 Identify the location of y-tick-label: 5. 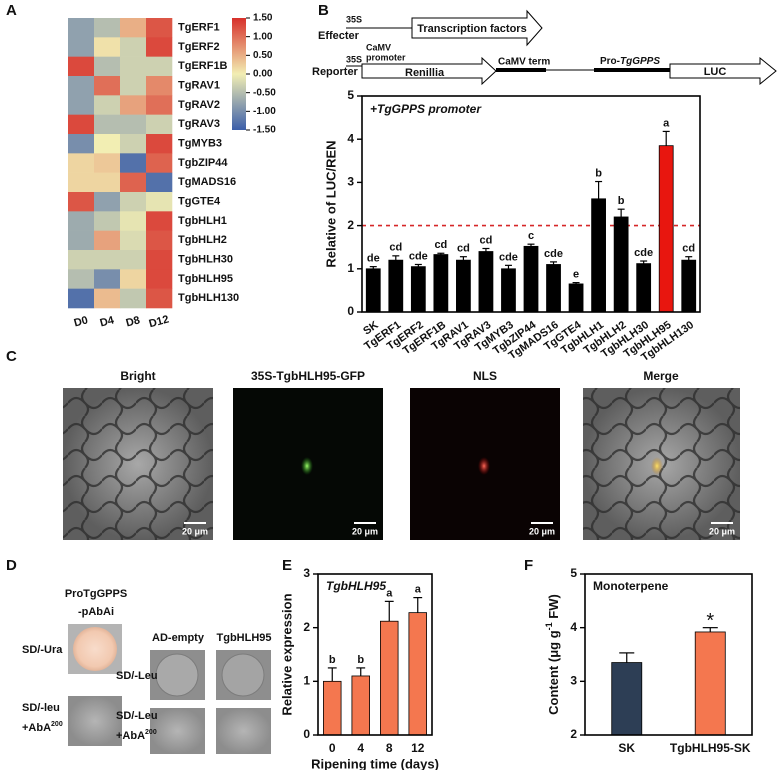
(350, 95).